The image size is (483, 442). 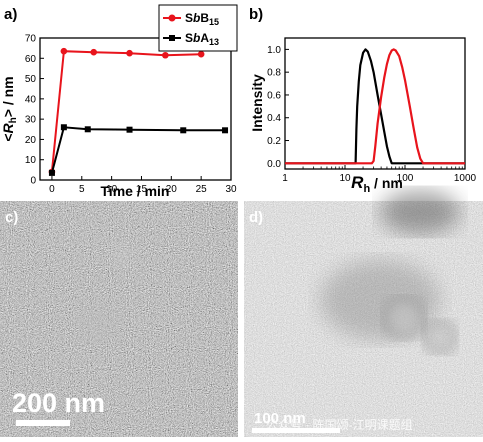 I want to click on x-tick-label-a: 25, so click(x=202, y=189).